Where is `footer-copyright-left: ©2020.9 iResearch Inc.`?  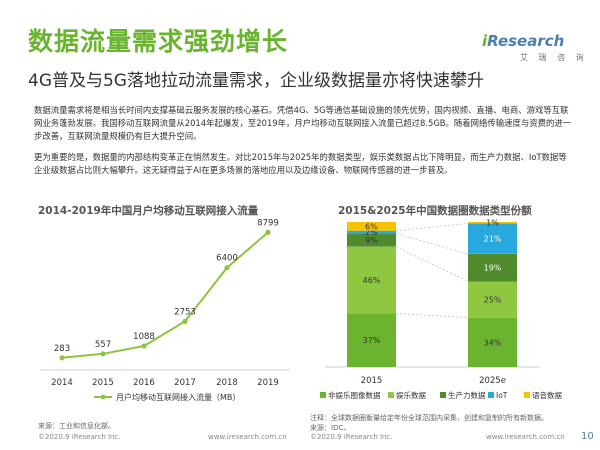 footer-copyright-left: ©2020.9 iResearch Inc. is located at coordinates (79, 437).